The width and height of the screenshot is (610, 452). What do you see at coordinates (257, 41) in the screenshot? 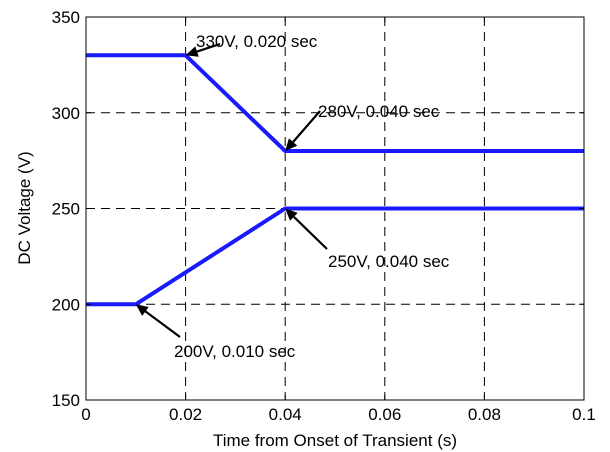
I see `annotation-label: 330V, 0.020 sec` at bounding box center [257, 41].